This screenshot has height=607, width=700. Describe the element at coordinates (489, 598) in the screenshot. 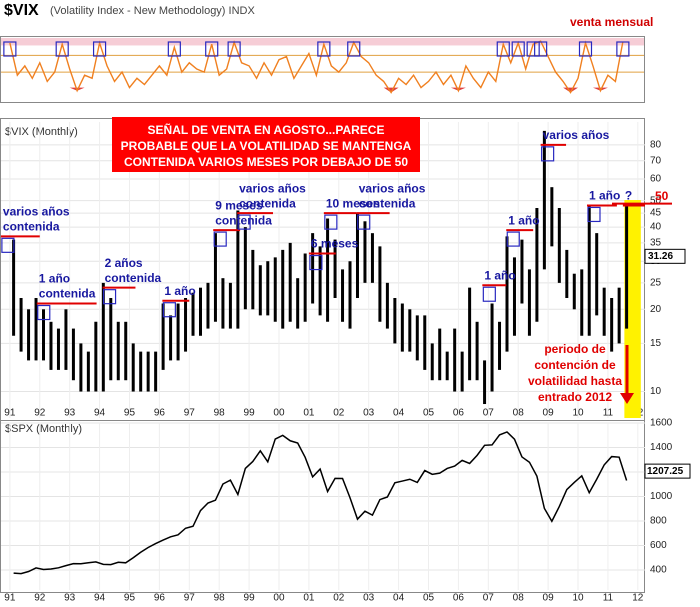

I see `x-tick-label: 07` at that location.